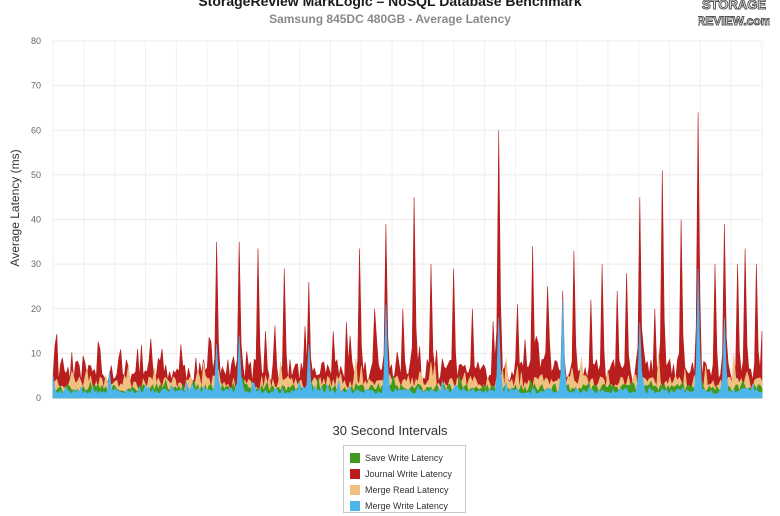 This screenshot has width=780, height=516. I want to click on svg-text: REVIEW.com, so click(734, 21).